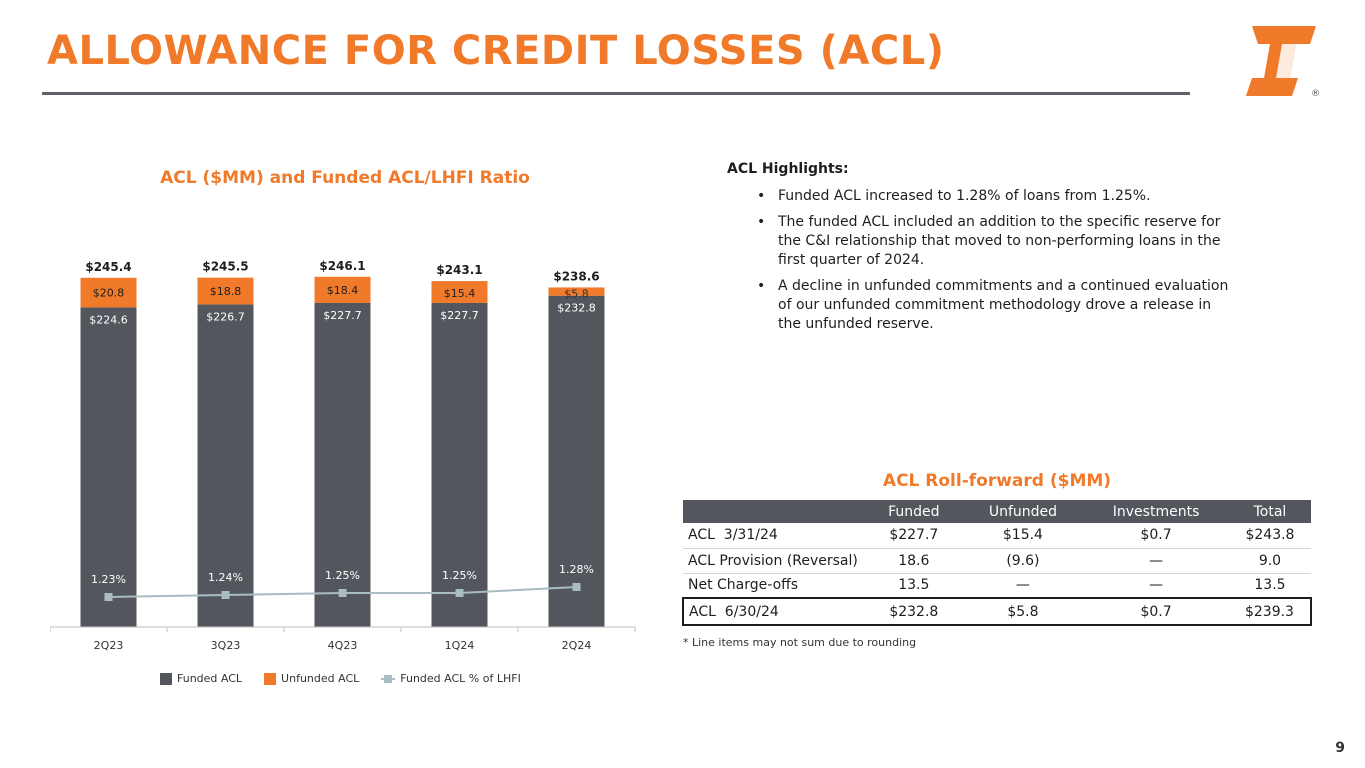 This screenshot has width=1365, height=768. Describe the element at coordinates (1023, 511) in the screenshot. I see `column-header: Unfunded` at that location.